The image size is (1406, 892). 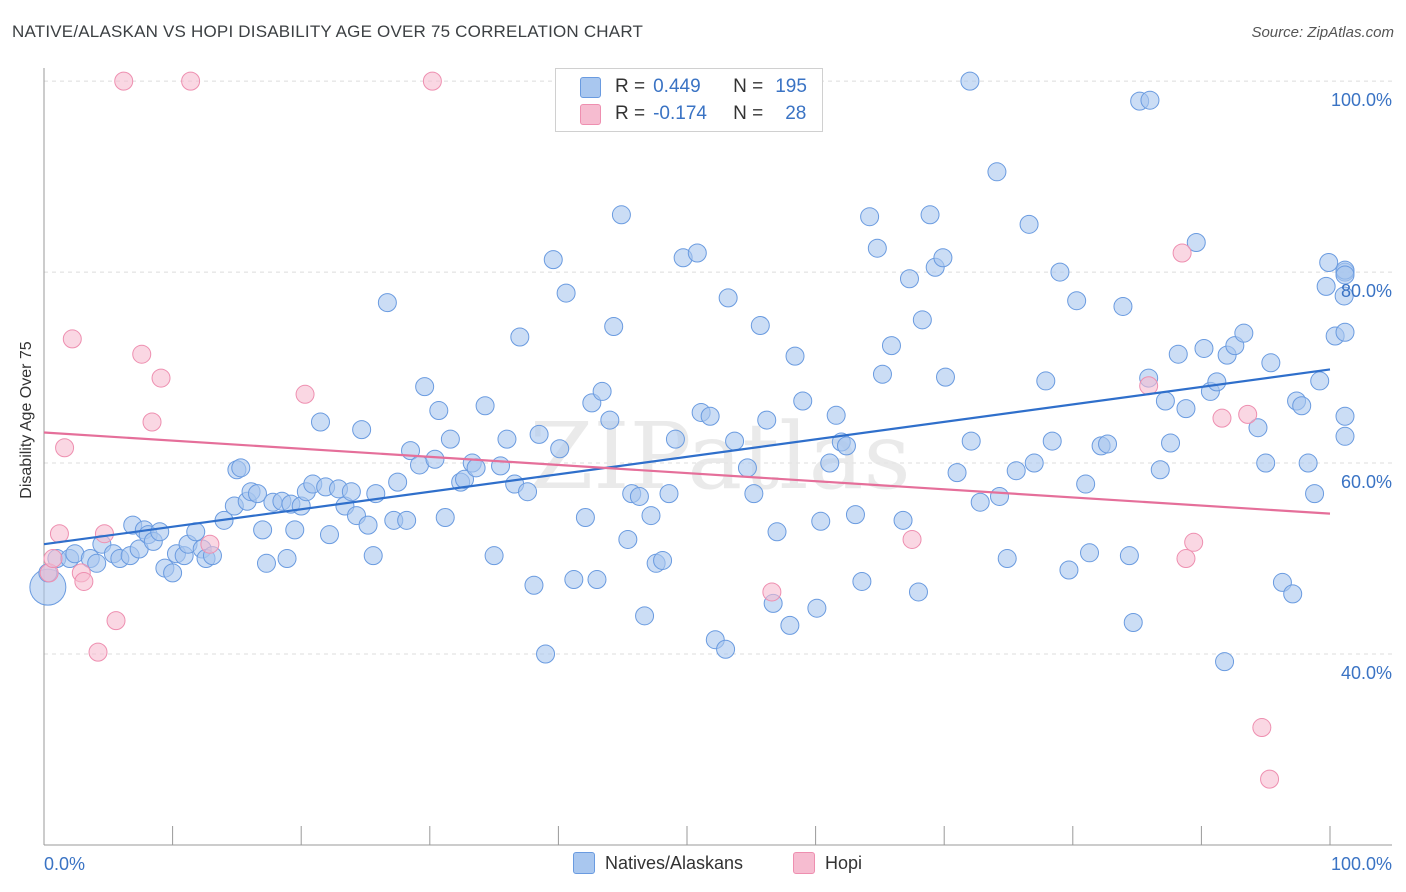 I want to click on legend-swatch-hopi, so click(x=590, y=114).